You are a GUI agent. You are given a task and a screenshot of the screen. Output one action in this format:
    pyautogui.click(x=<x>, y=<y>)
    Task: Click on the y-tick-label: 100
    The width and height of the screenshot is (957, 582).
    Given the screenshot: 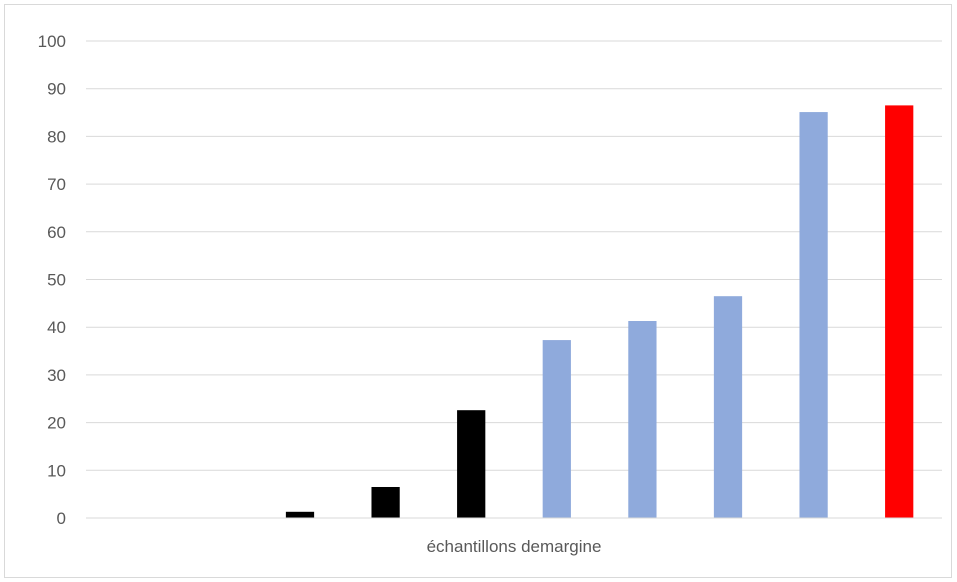 What is the action you would take?
    pyautogui.click(x=52, y=41)
    